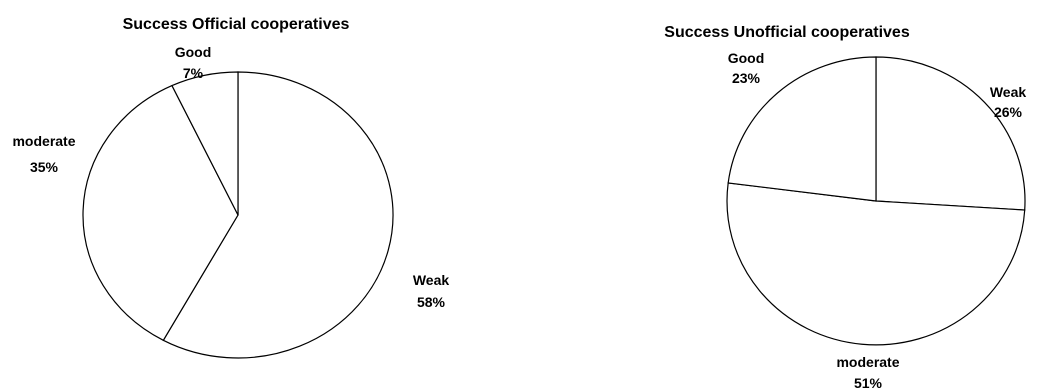  Describe the element at coordinates (431, 302) in the screenshot. I see `svg-text: 58%` at that location.